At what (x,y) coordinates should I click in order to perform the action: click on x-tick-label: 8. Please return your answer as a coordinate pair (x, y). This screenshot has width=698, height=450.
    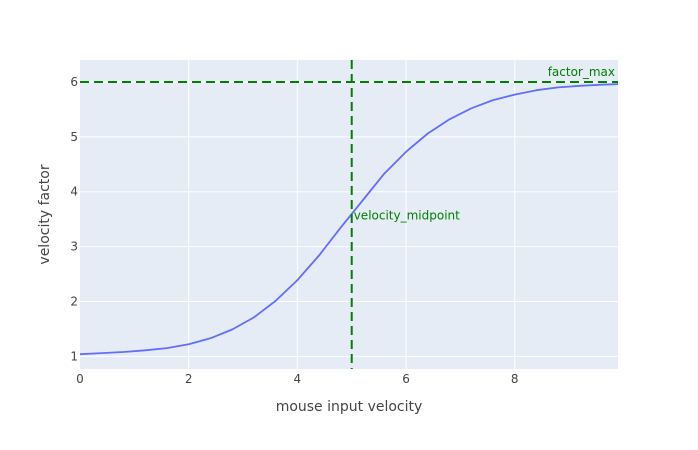
    Looking at the image, I should click on (515, 379).